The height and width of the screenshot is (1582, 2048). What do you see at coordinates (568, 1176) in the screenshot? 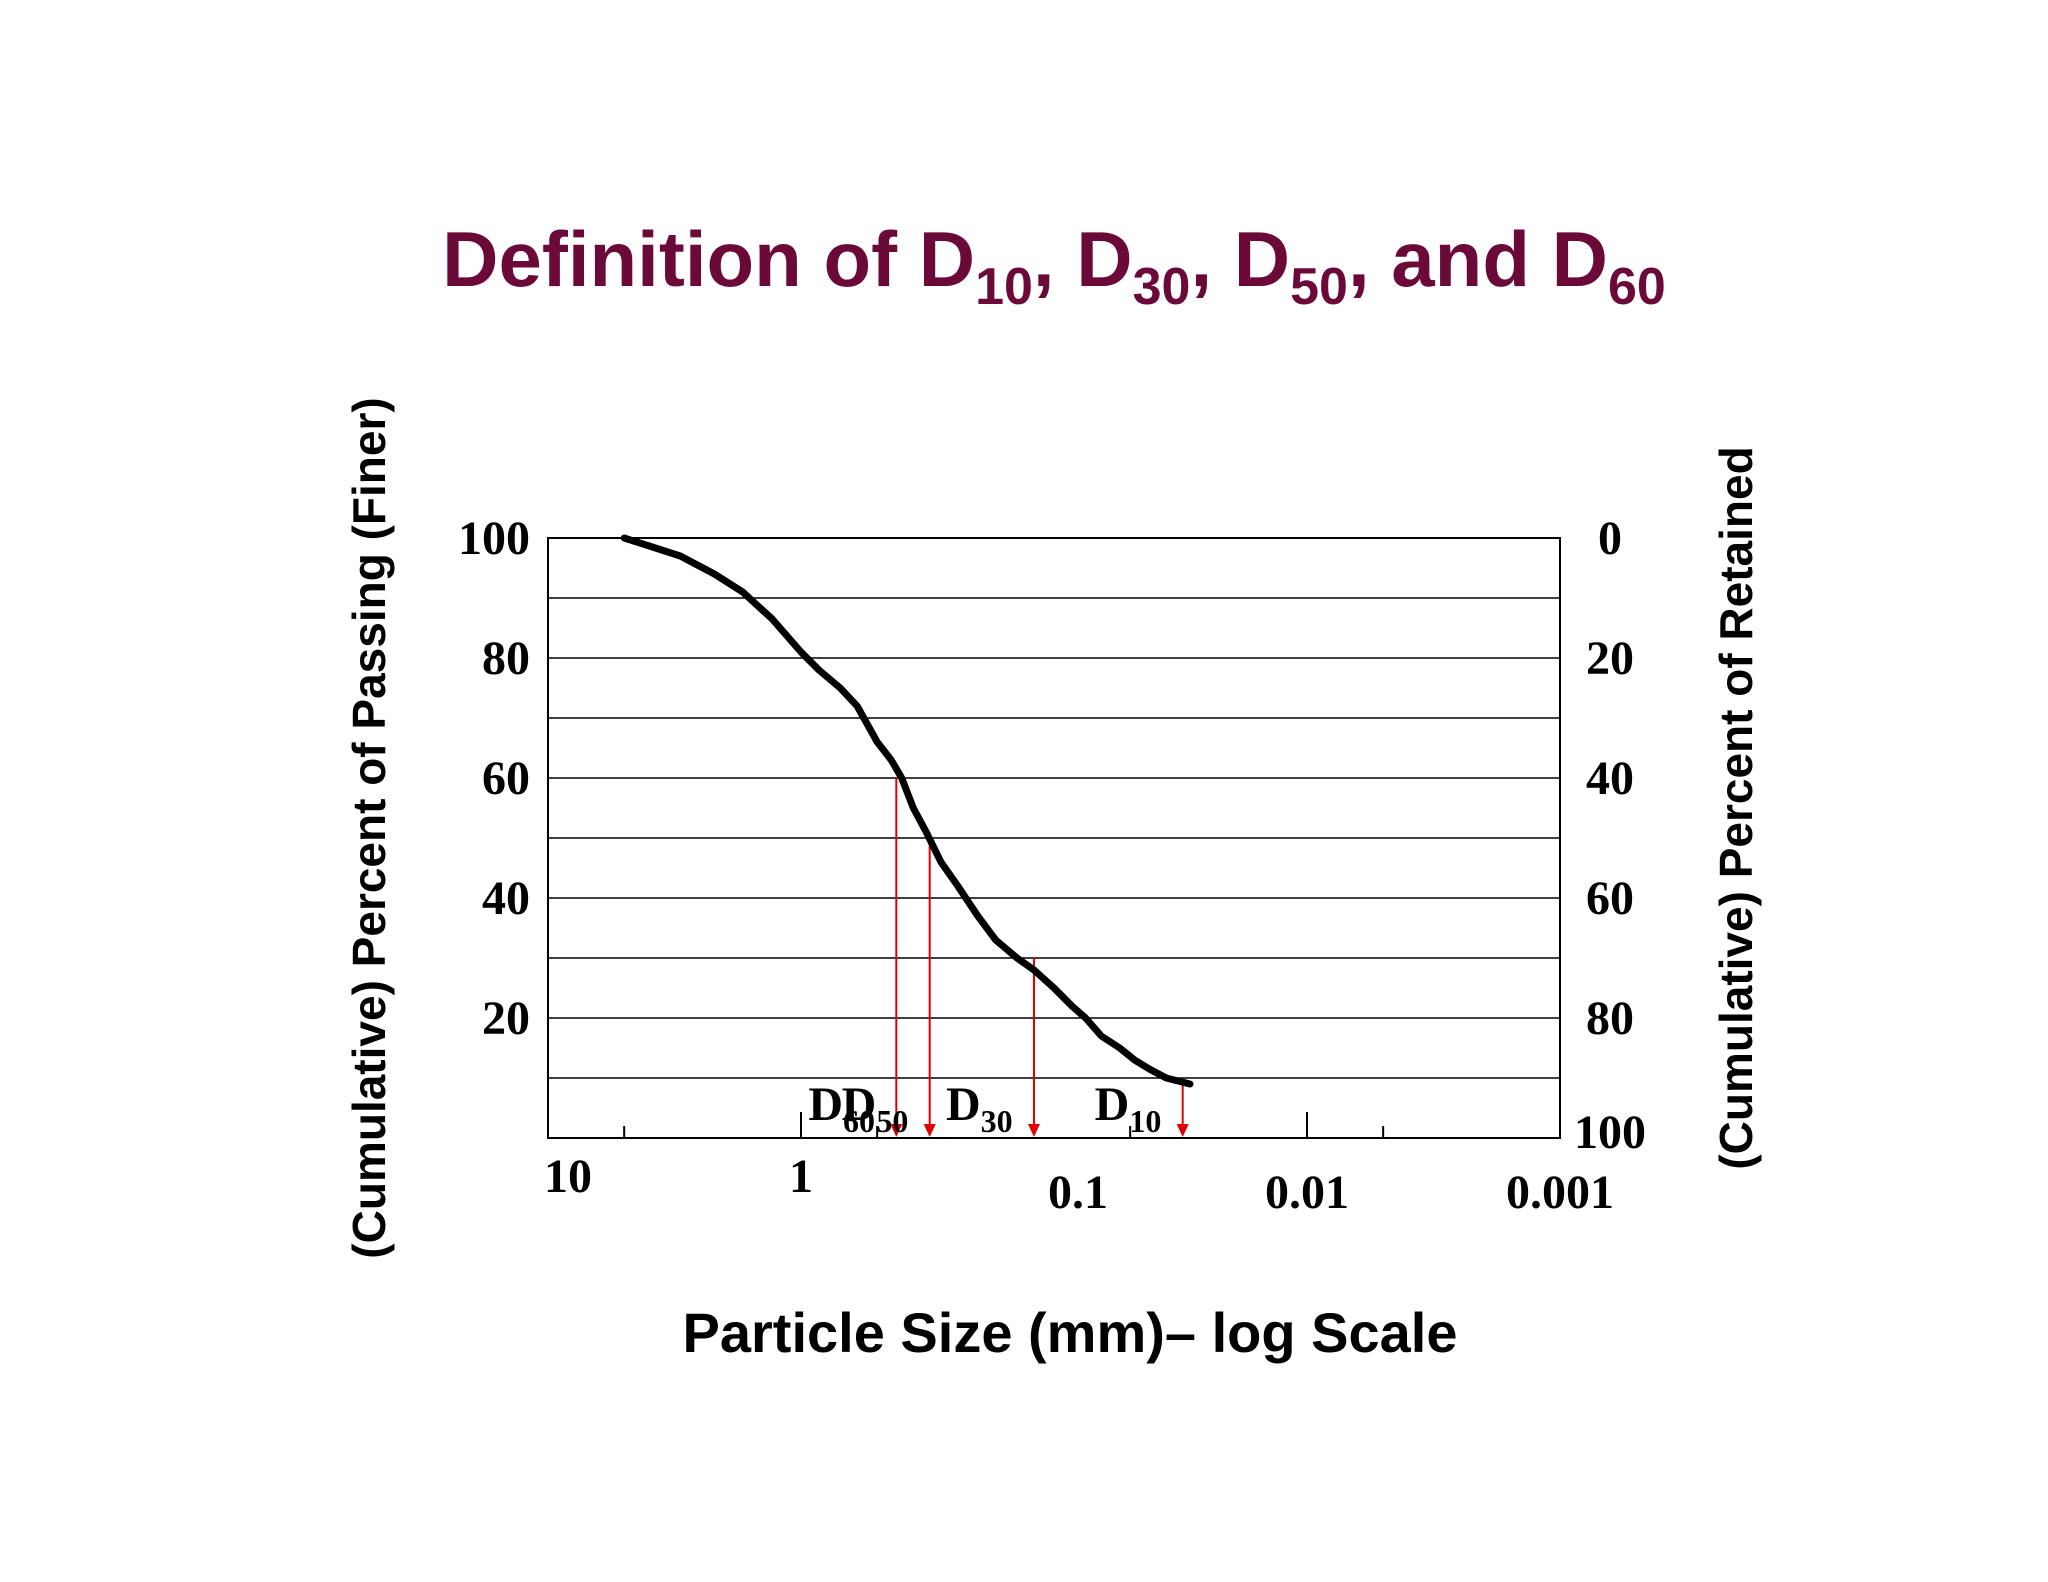
I see `x-tick-10: 10` at bounding box center [568, 1176].